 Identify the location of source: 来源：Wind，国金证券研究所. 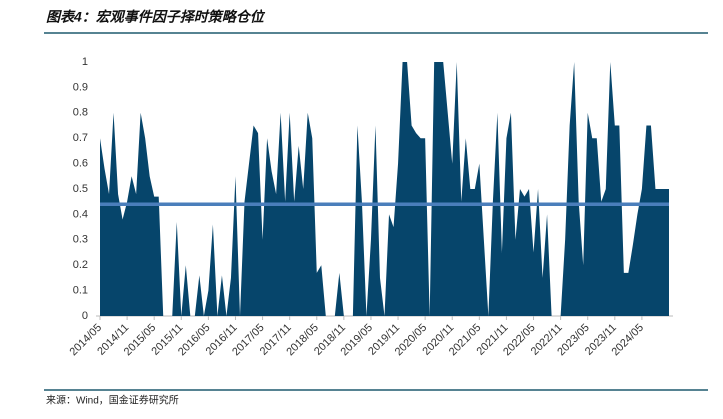
(112, 400).